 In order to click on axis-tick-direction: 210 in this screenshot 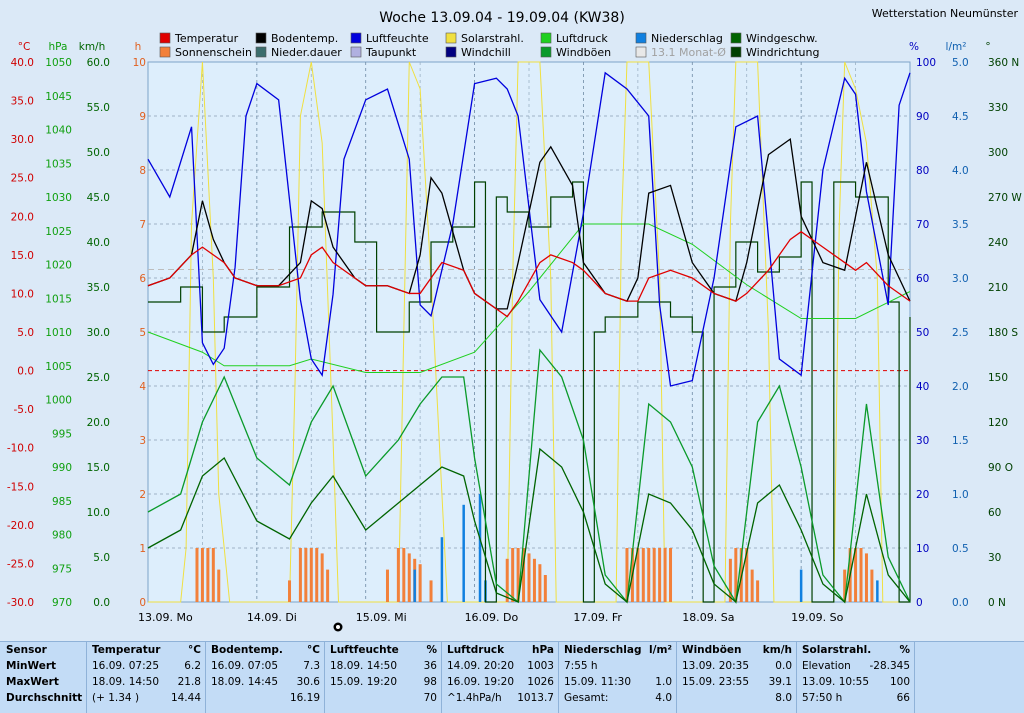, I will do `click(998, 288)`.